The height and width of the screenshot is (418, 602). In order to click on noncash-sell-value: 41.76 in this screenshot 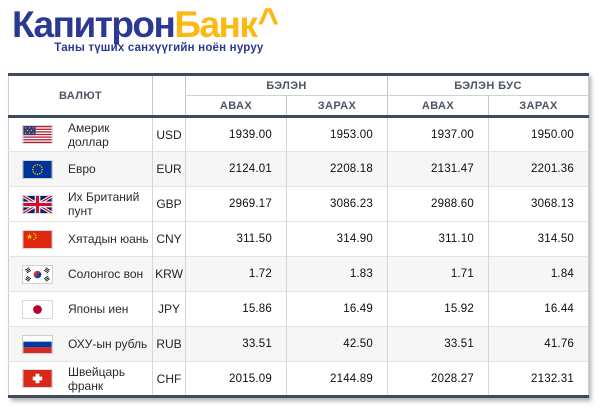, I will do `click(538, 344)`.